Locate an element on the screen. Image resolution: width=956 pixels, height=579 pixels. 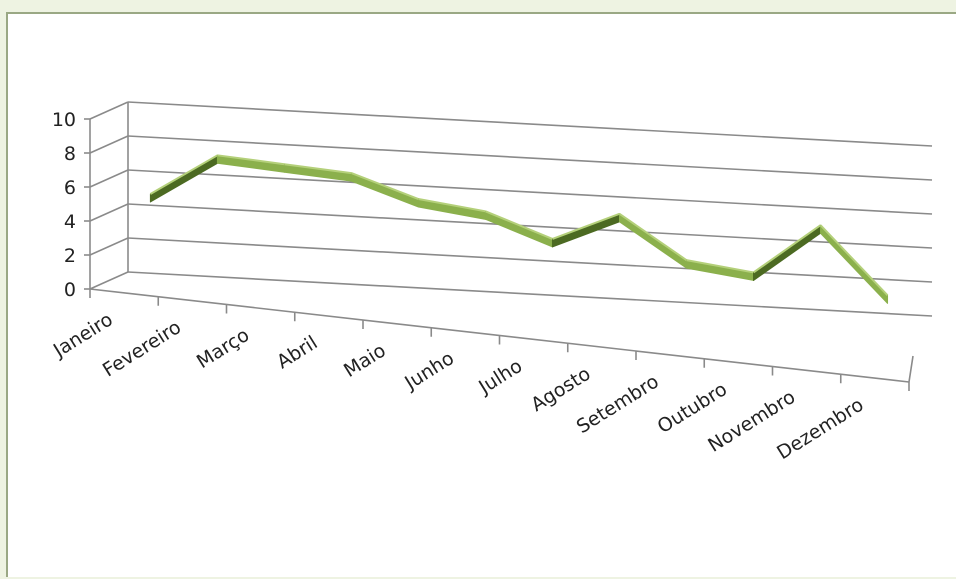
x-tick-label: Junho is located at coordinates (429, 370).